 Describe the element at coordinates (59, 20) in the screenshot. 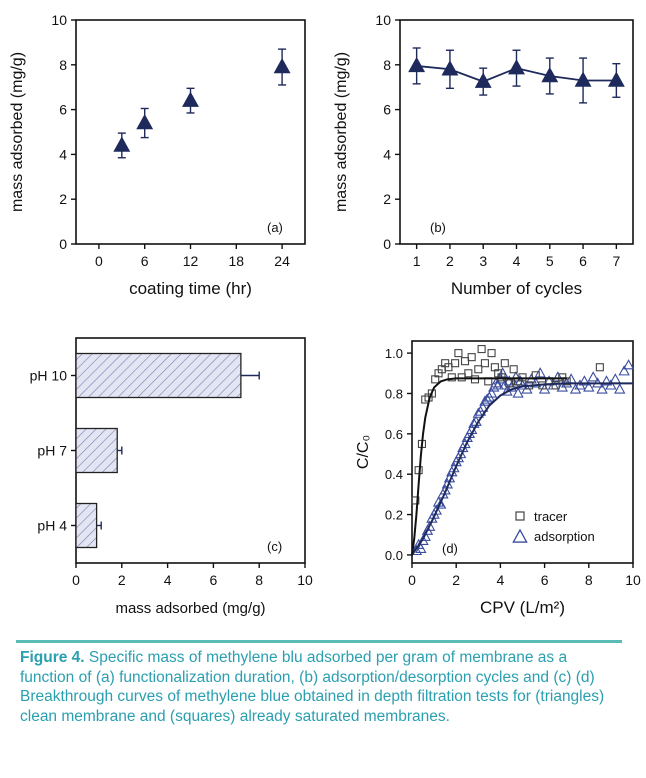

I see `y-tick-label: 10` at that location.